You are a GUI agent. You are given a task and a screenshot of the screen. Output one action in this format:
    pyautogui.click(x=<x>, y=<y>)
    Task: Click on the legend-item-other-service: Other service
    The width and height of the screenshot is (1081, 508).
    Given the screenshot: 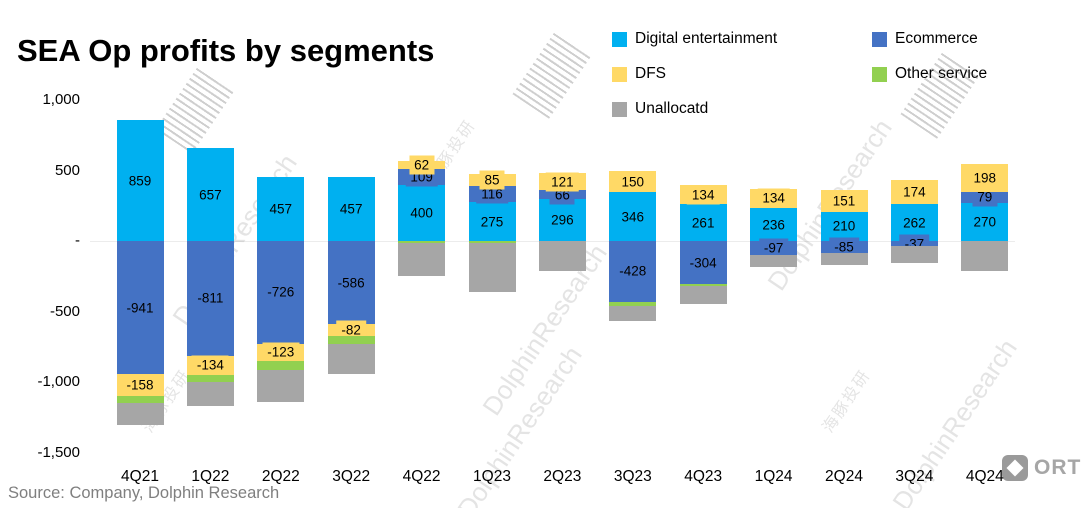 What is the action you would take?
    pyautogui.click(x=929, y=74)
    